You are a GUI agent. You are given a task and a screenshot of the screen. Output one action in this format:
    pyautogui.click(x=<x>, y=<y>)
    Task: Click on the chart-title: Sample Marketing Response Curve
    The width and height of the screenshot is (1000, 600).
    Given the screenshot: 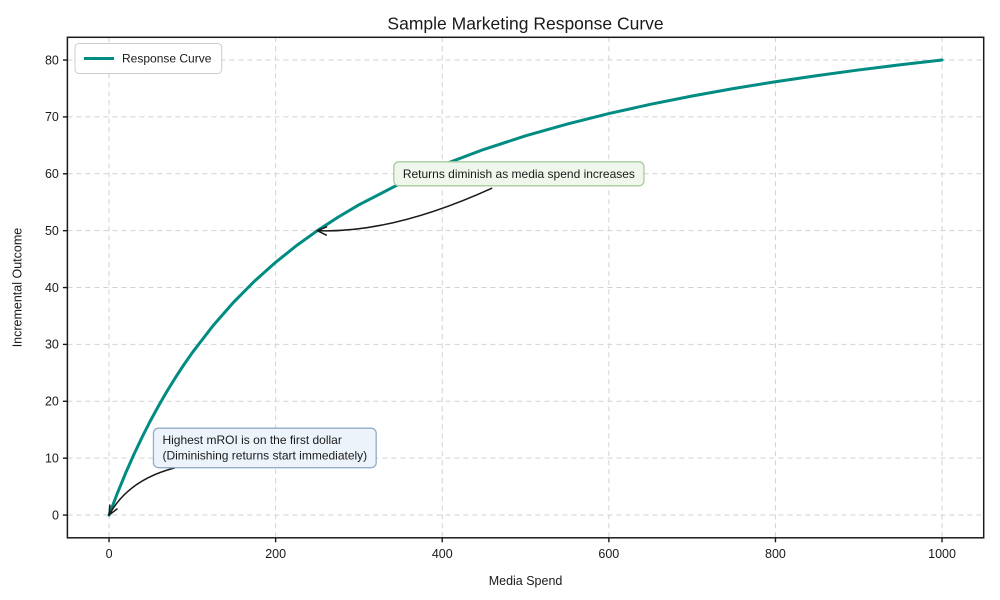 What is the action you would take?
    pyautogui.click(x=525, y=24)
    